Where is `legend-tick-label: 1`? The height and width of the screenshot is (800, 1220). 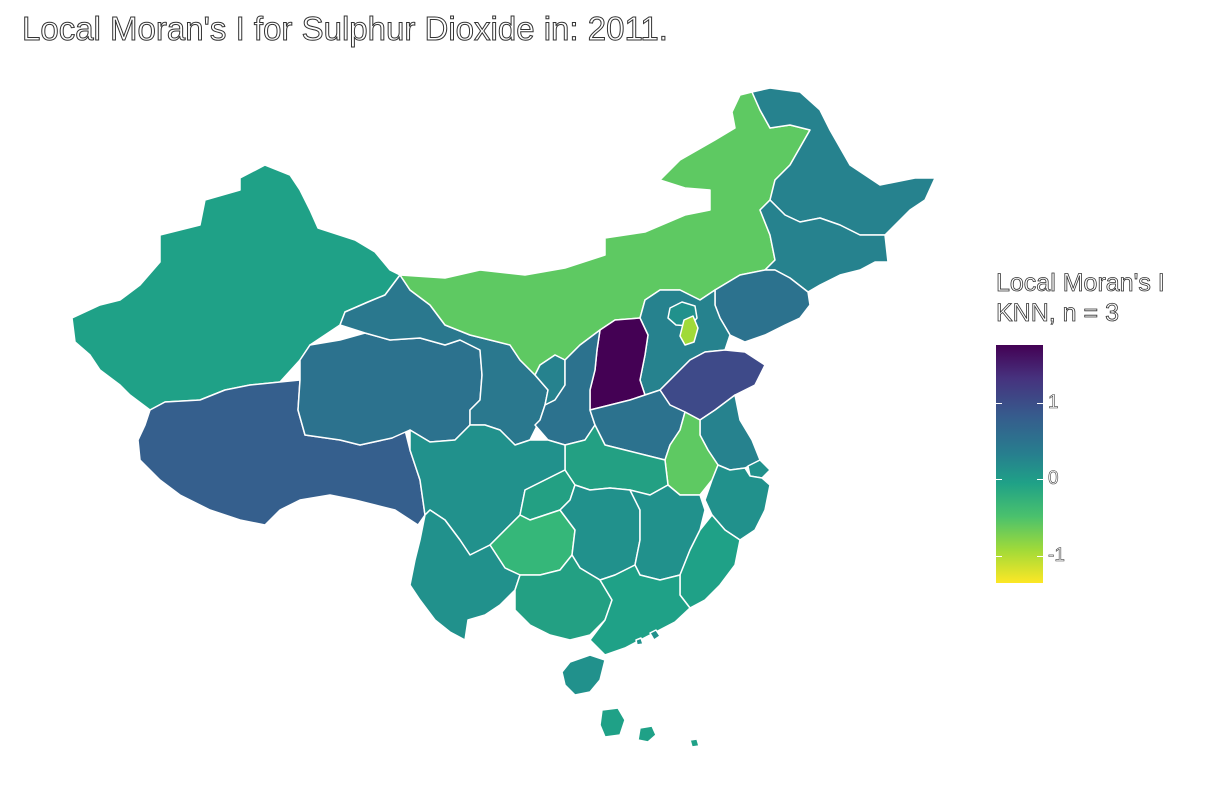
legend-tick-label: 1 is located at coordinates (1053, 402).